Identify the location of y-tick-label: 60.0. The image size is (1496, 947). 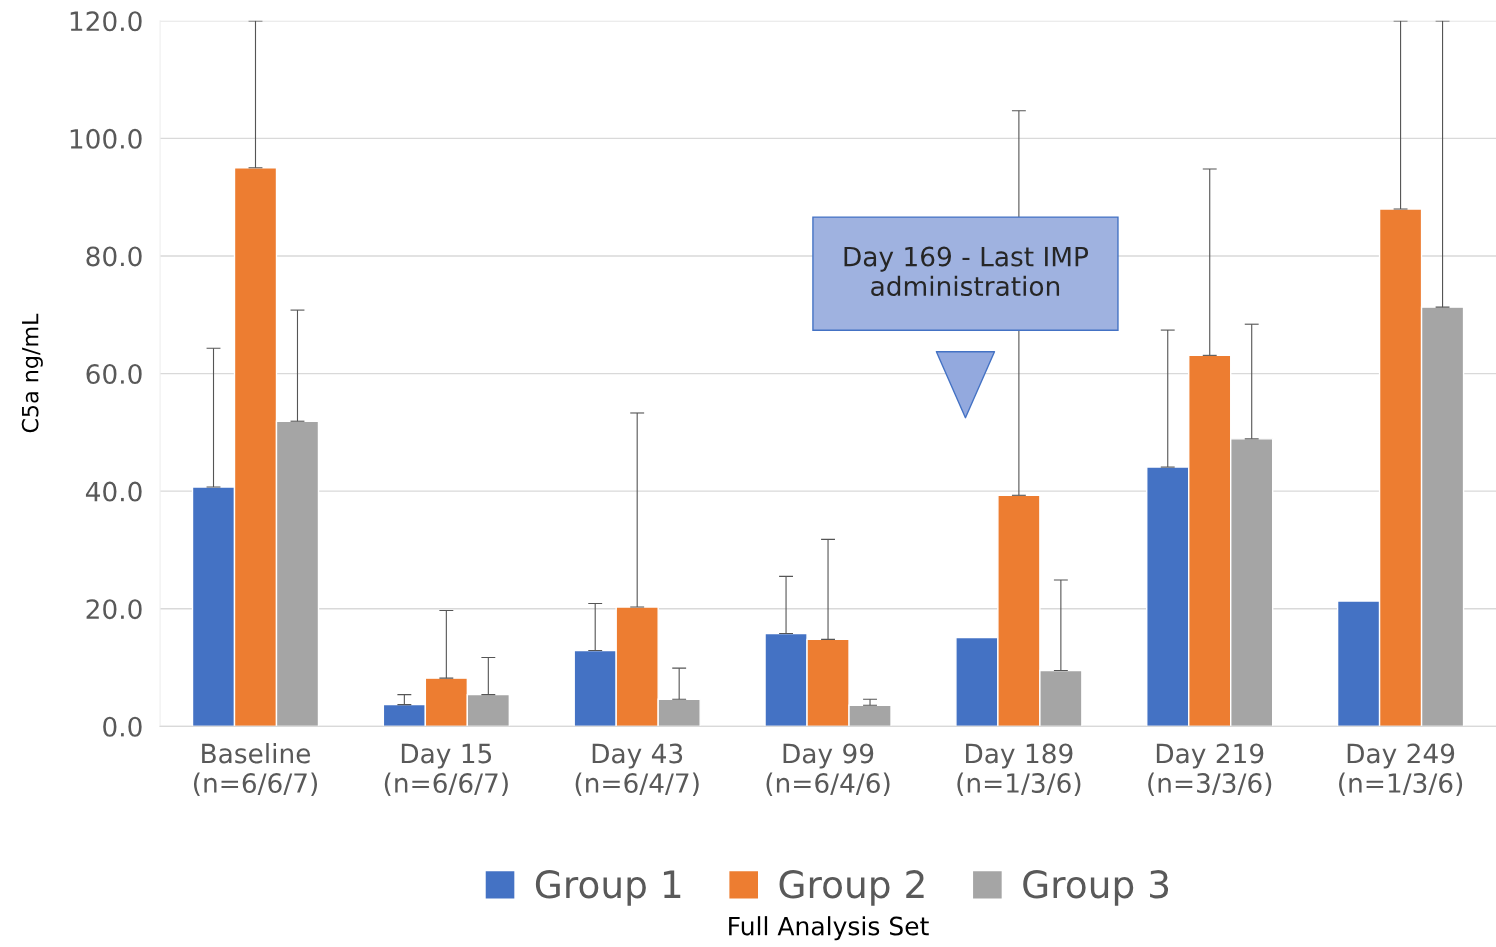
(114, 374).